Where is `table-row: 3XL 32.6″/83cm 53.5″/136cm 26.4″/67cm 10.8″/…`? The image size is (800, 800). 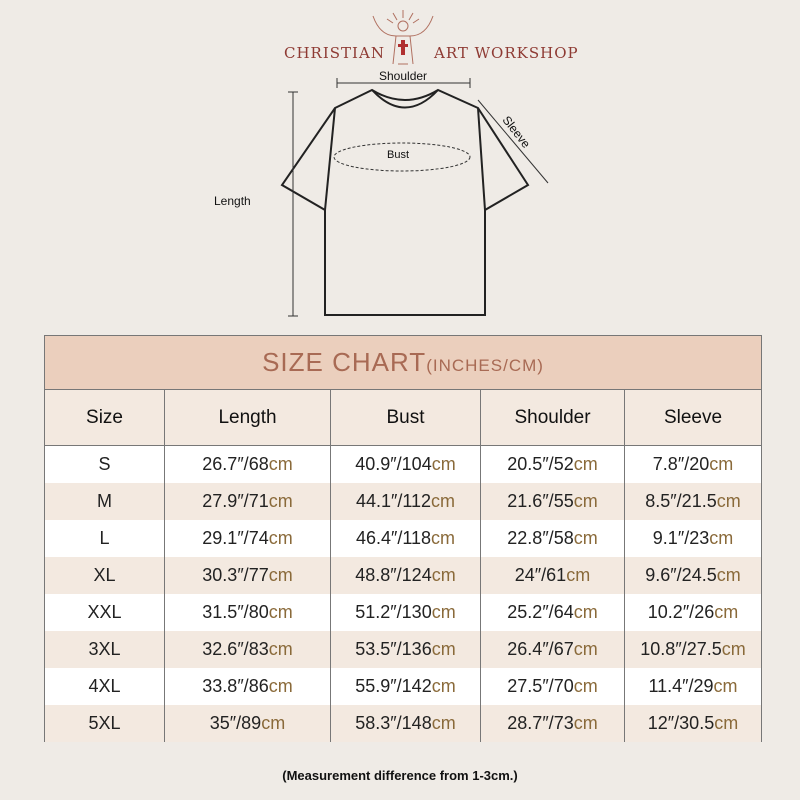
table-row: 3XL 32.6″/83cm 53.5″/136cm 26.4″/67cm 10.8″/… is located at coordinates (403, 649).